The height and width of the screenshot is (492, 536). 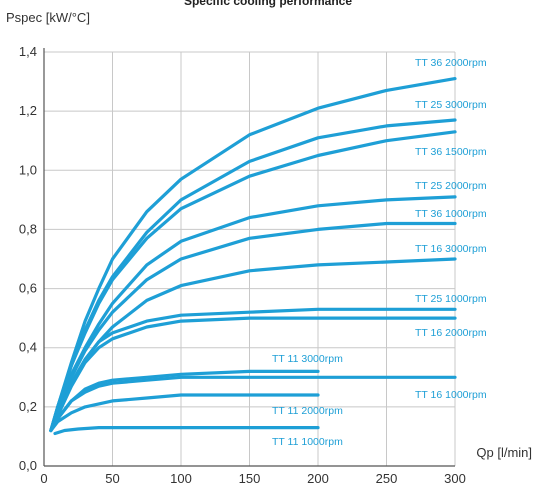 I want to click on y-tick-label: 0,2, so click(x=28, y=406).